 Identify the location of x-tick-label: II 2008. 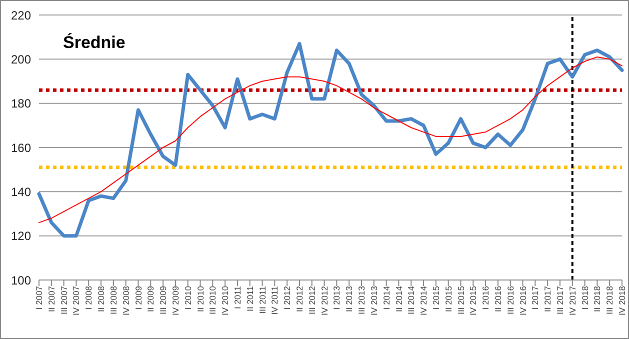
(101, 299).